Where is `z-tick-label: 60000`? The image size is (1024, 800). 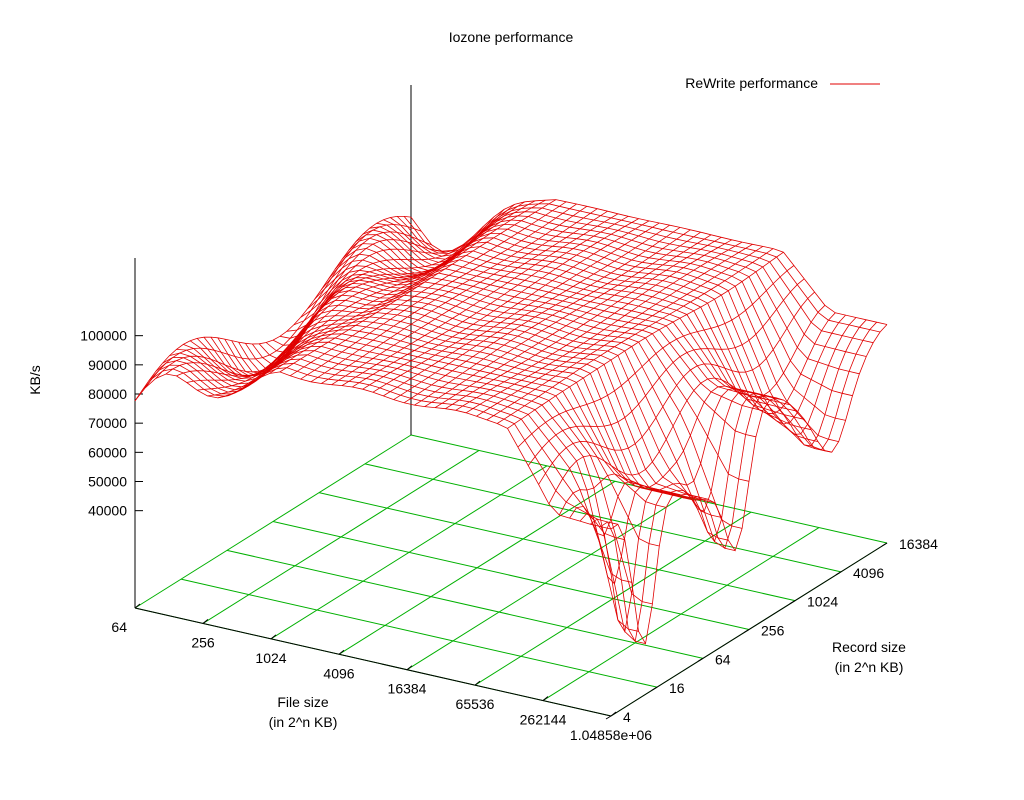 z-tick-label: 60000 is located at coordinates (107, 452).